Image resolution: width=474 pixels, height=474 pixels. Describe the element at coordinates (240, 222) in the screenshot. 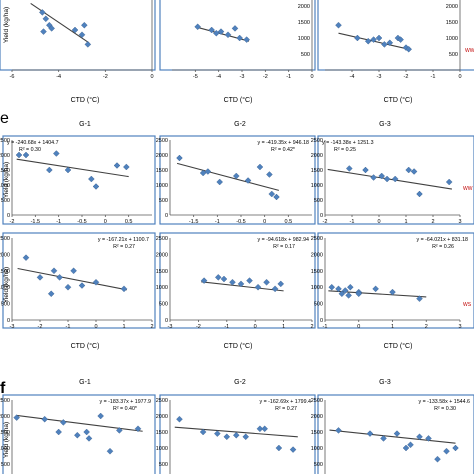

I see `x-tick-label: -0.5` at that location.